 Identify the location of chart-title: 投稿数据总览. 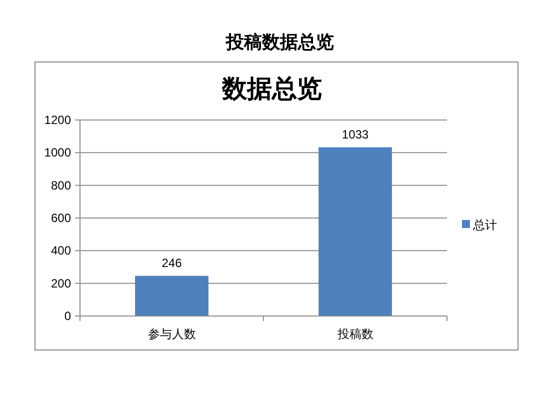
(279, 42).